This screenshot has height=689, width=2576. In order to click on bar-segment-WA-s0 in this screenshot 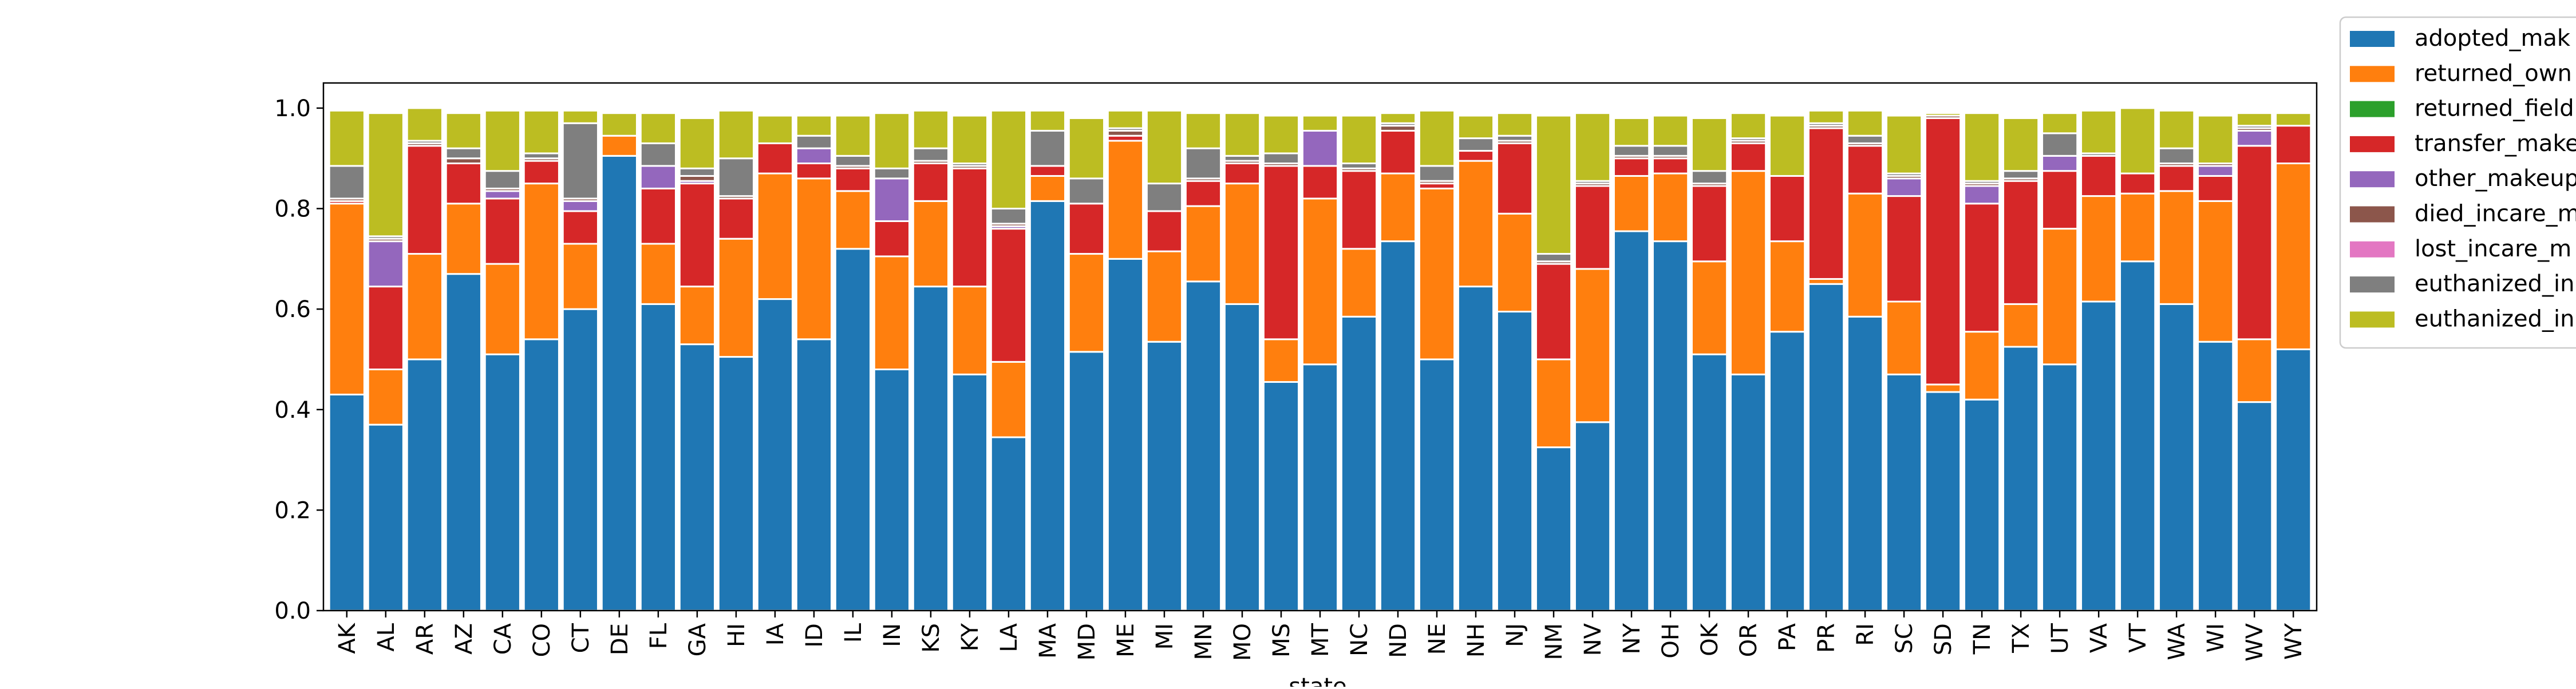, I will do `click(2176, 457)`.